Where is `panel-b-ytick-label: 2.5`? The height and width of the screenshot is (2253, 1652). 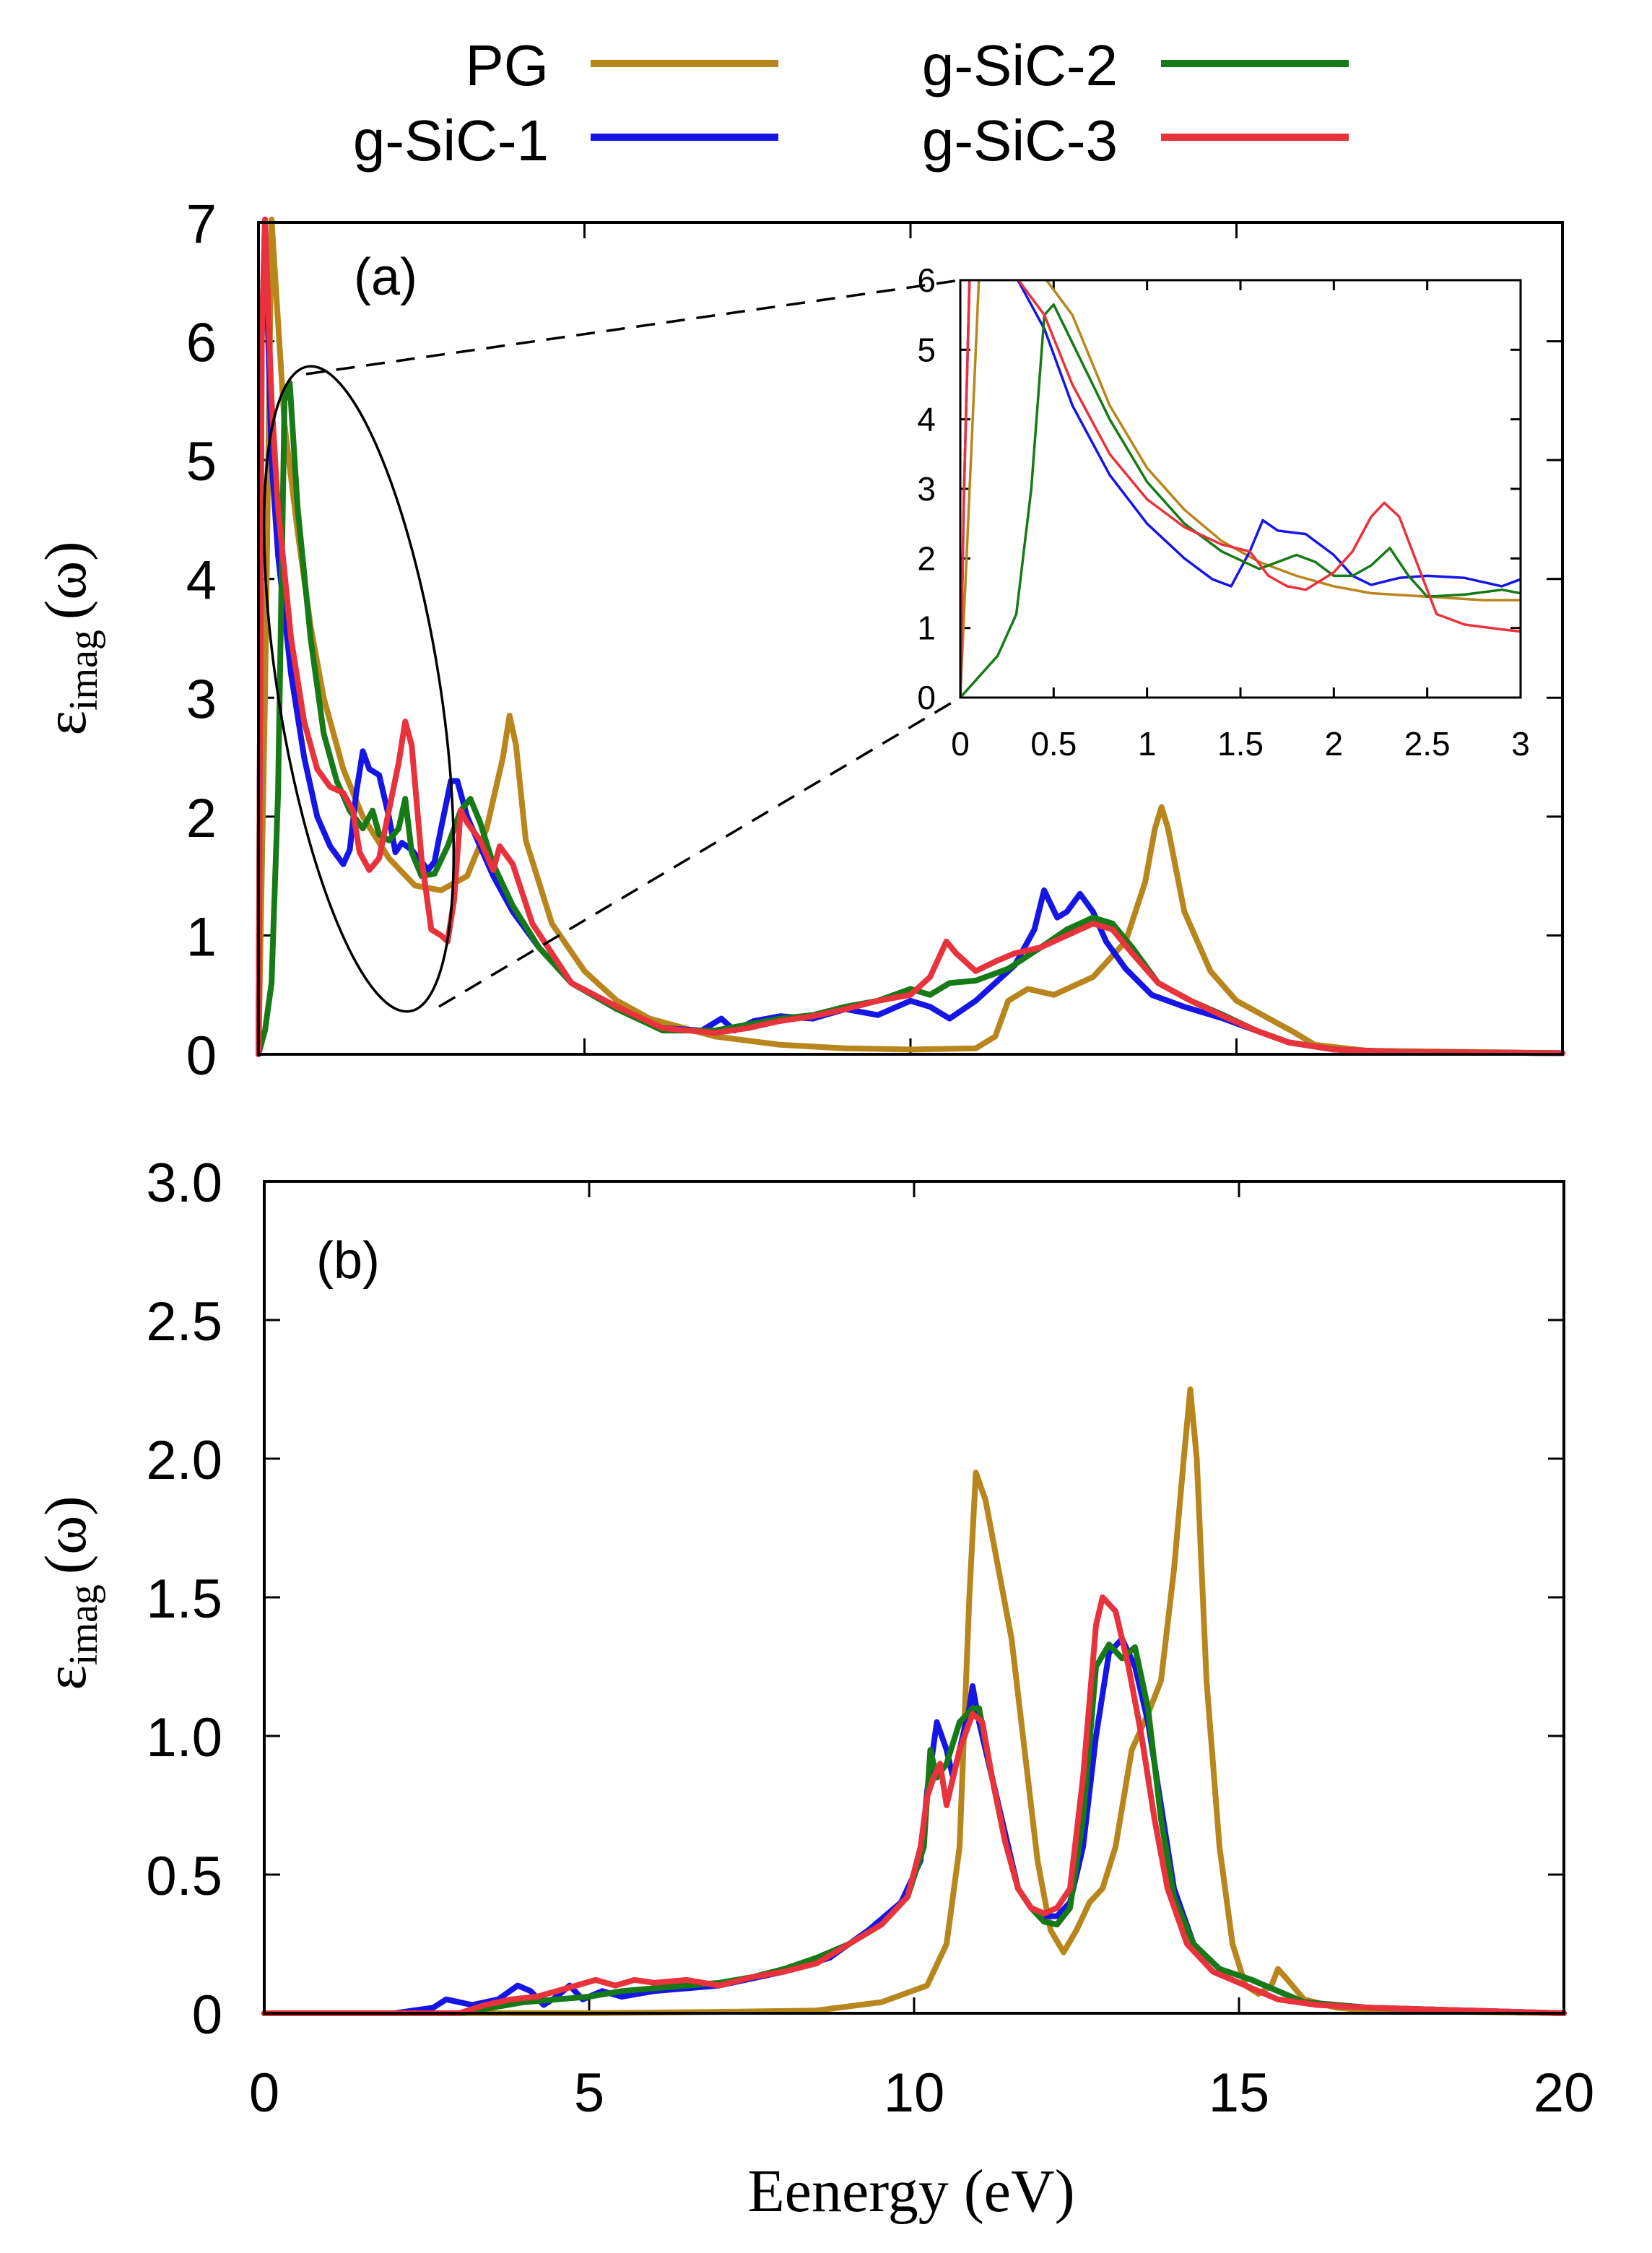
panel-b-ytick-label: 2.5 is located at coordinates (184, 1322).